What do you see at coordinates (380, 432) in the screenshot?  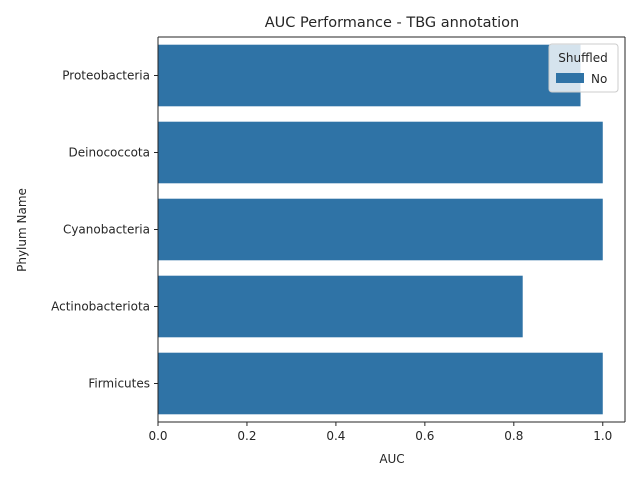 I see `x-ticks: 0.0 0.2 0.4 0.6 0.8 1.0` at bounding box center [380, 432].